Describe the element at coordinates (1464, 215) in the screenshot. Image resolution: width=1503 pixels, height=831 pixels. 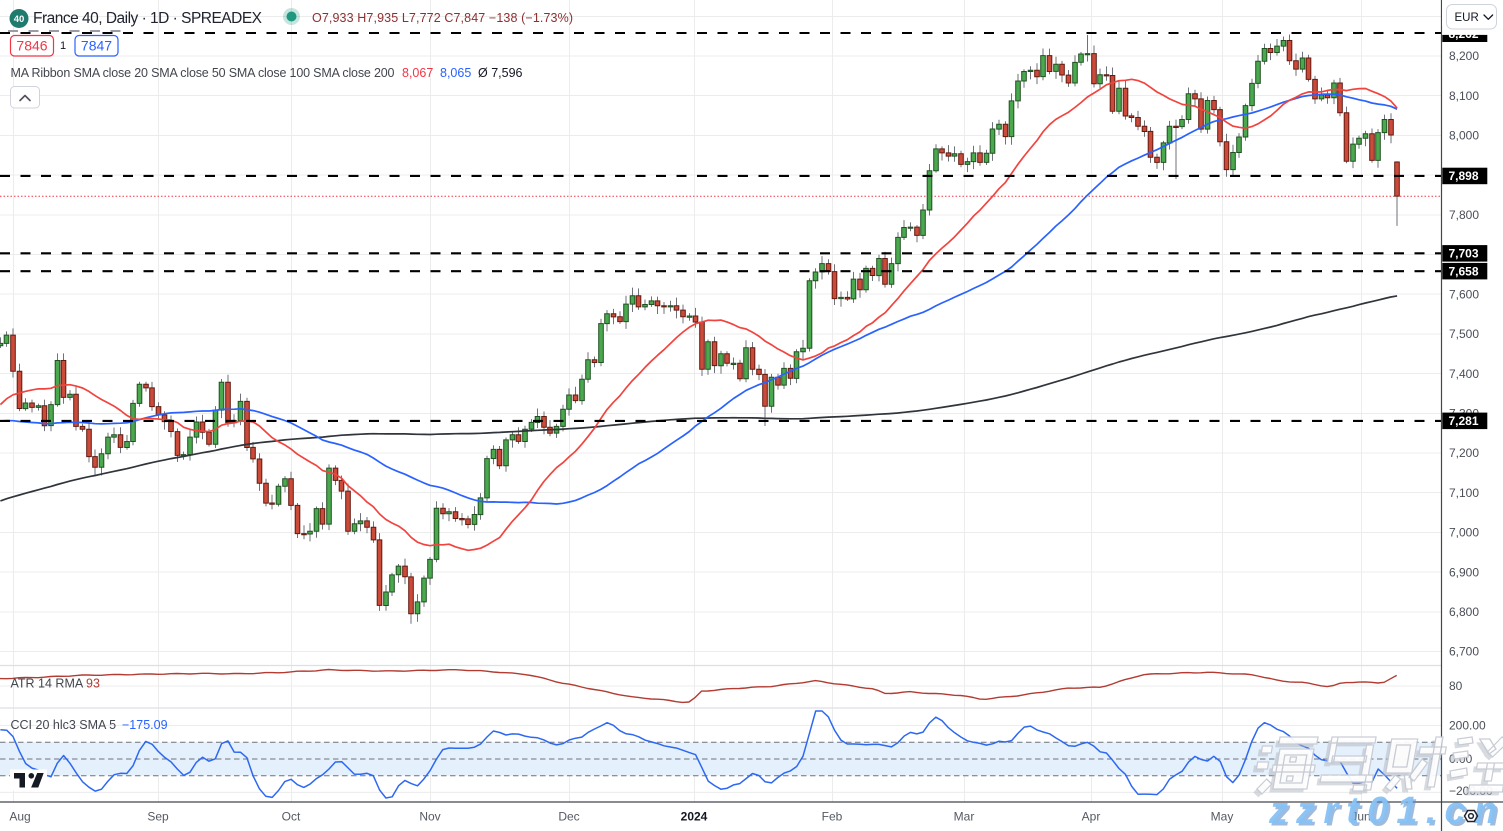
I see `svg-text: 7,800` at that location.